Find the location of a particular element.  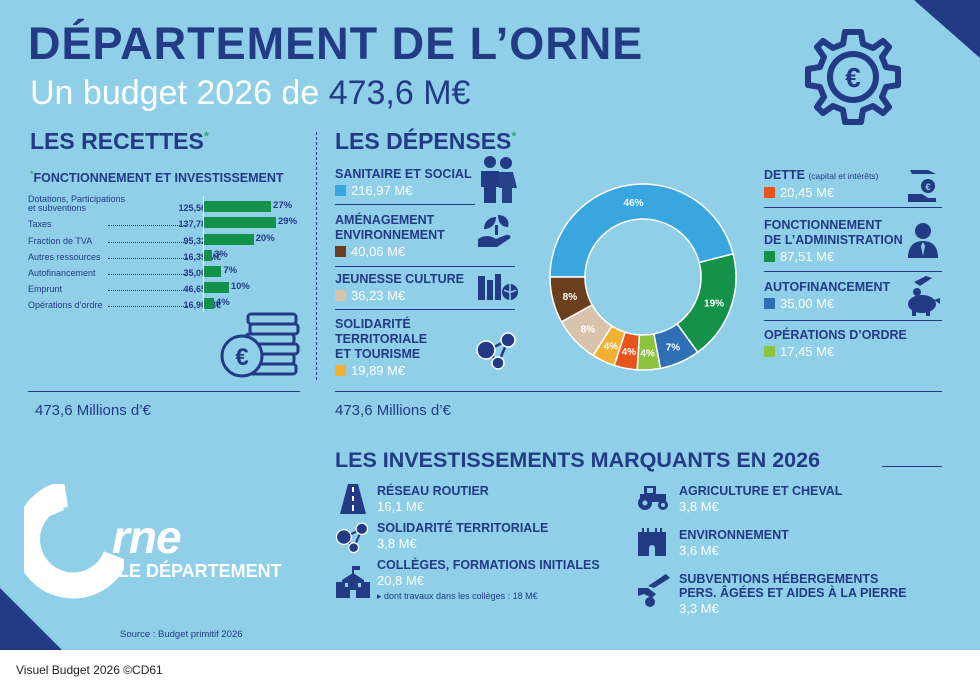

recette-row: Fraction de TVA 95,32 M€ 20% is located at coordinates (173, 239).